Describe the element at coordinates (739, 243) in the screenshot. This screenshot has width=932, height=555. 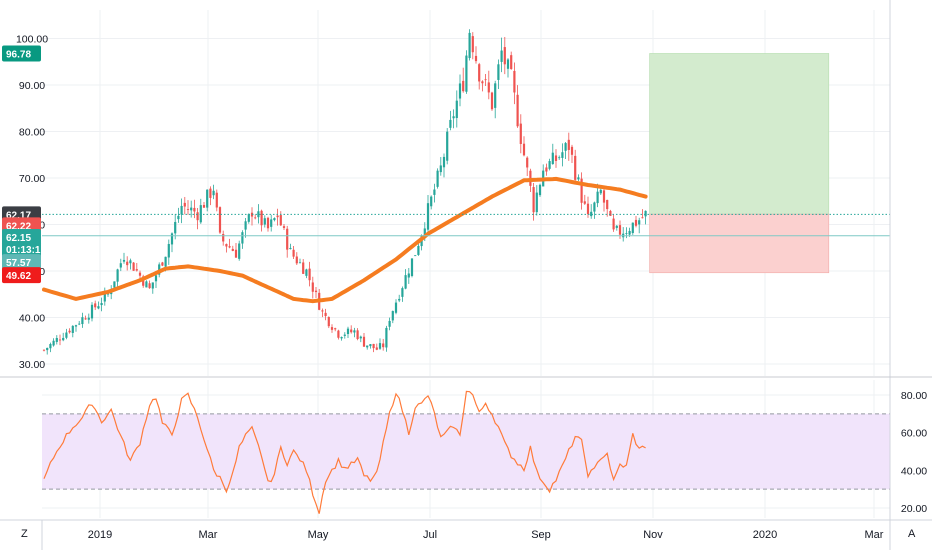
I see `stop-zone` at that location.